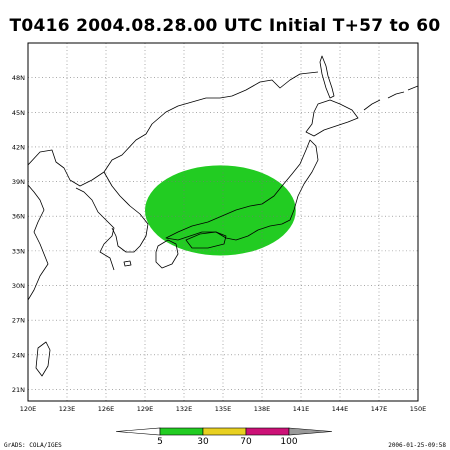 The width and height of the screenshot is (450, 450). What do you see at coordinates (18, 251) in the screenshot?
I see `lat-tick-label: 33N` at bounding box center [18, 251].